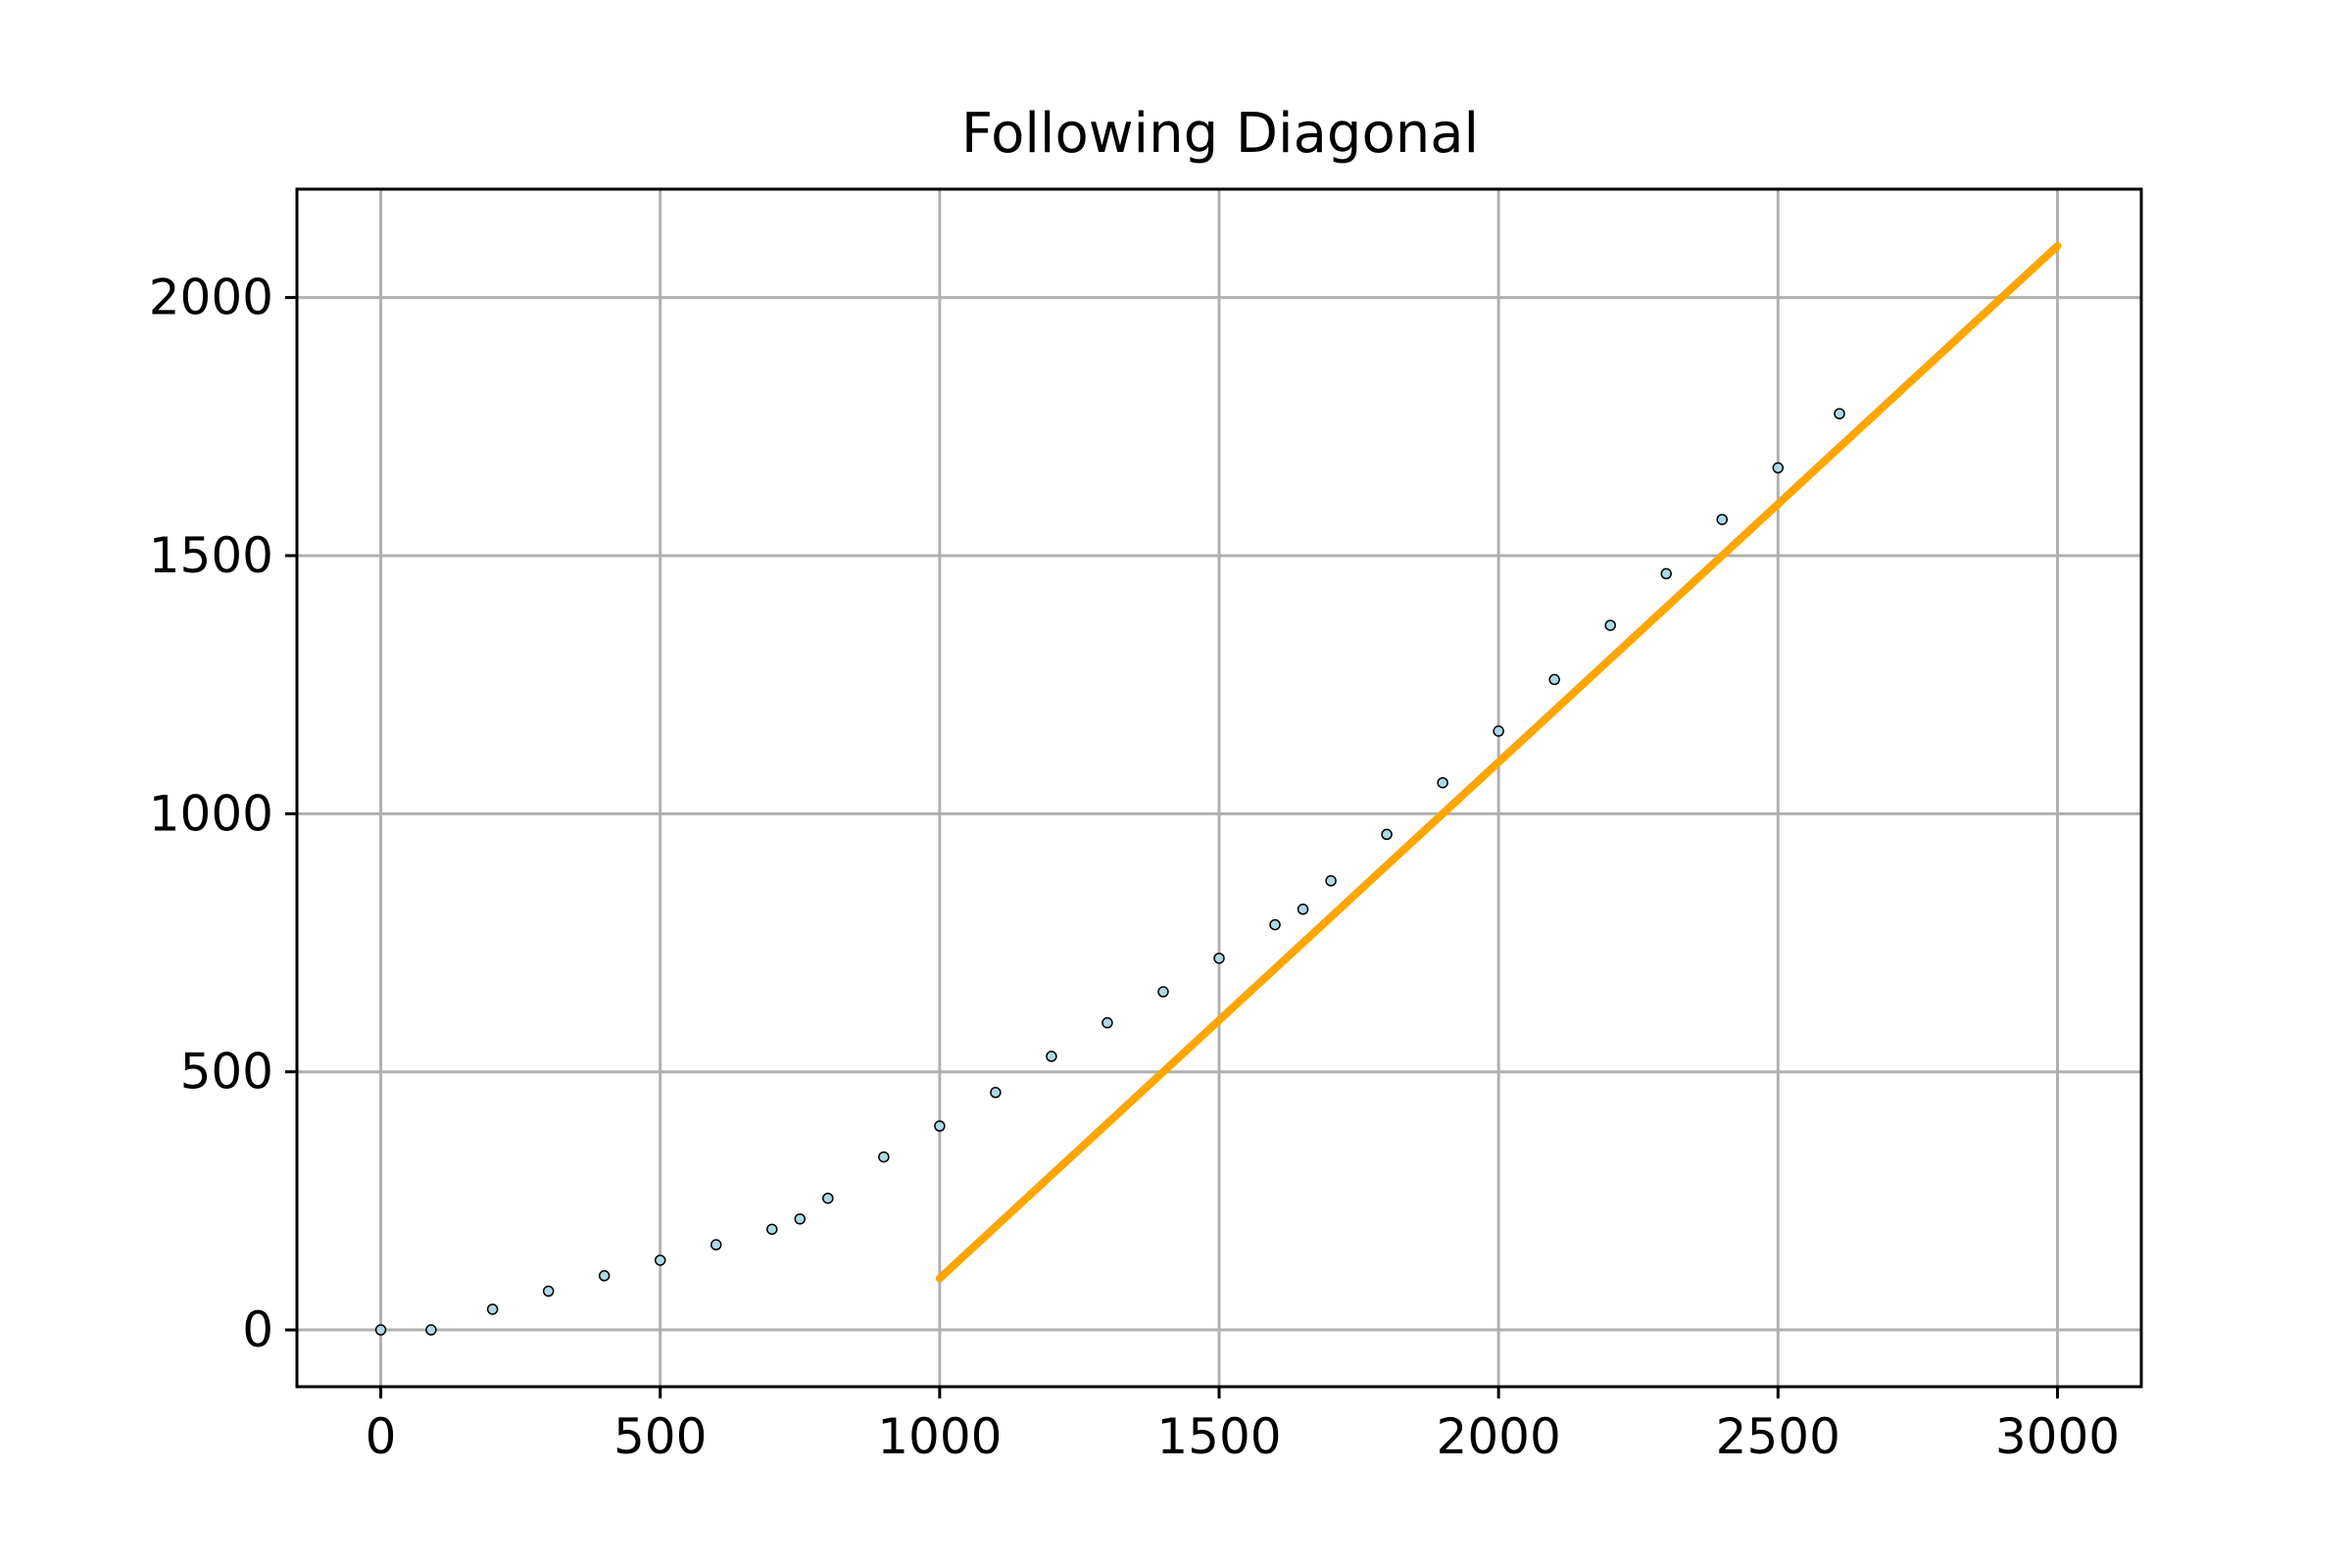 The image size is (2352, 1568). I want to click on x-tick-label: 2500, so click(1778, 1436).